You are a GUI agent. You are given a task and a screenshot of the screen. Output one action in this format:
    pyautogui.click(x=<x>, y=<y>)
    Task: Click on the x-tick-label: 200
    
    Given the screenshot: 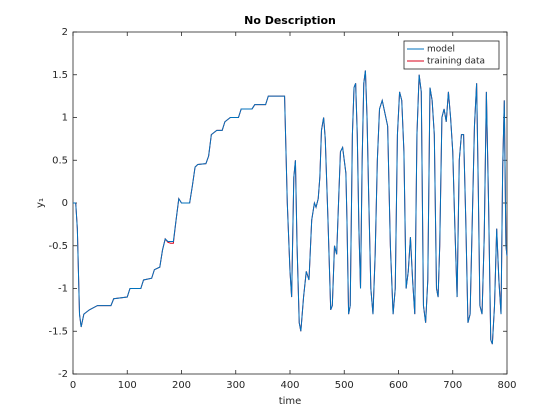 What is the action you would take?
    pyautogui.click(x=181, y=385)
    